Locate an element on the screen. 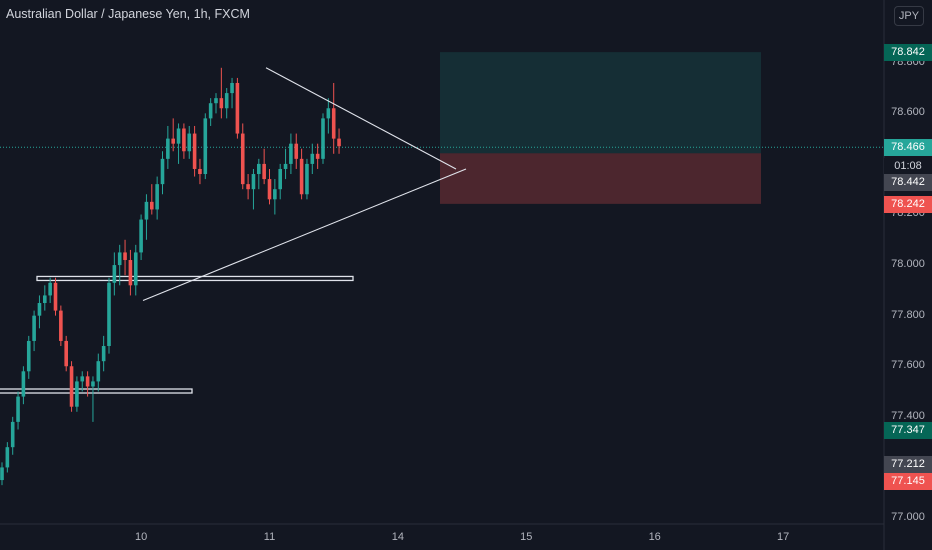 The height and width of the screenshot is (550, 932). currency-button: JPY is located at coordinates (909, 16).